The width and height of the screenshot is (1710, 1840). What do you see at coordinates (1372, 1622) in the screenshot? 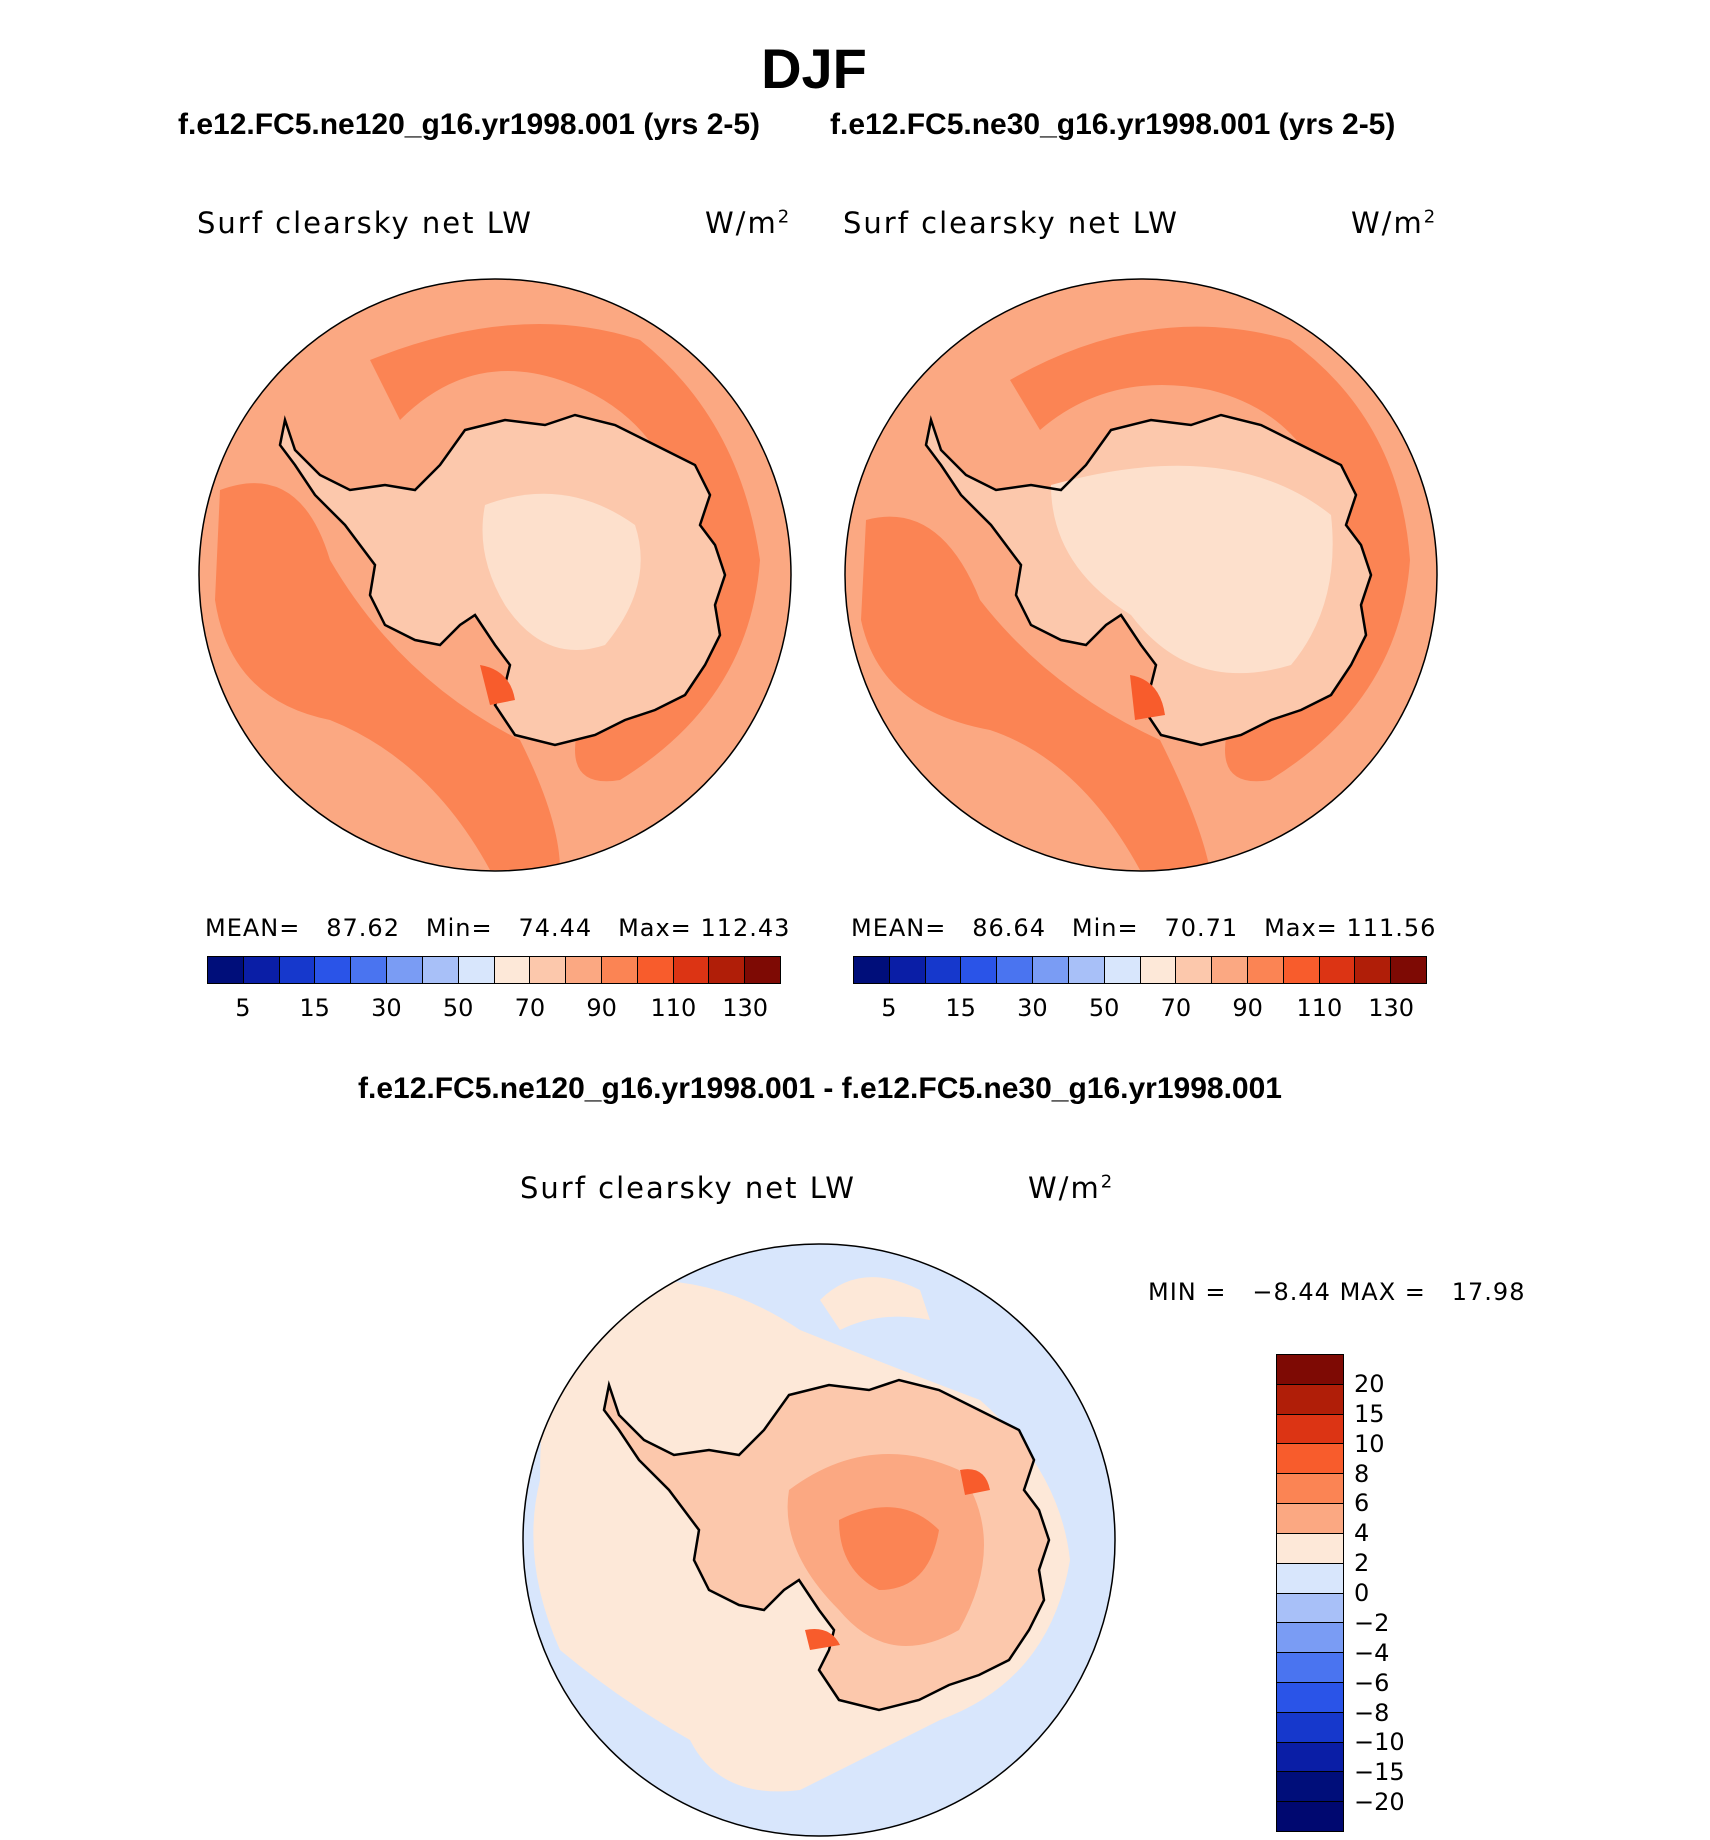
I see `colorbar-tick-label: −2` at bounding box center [1372, 1622].